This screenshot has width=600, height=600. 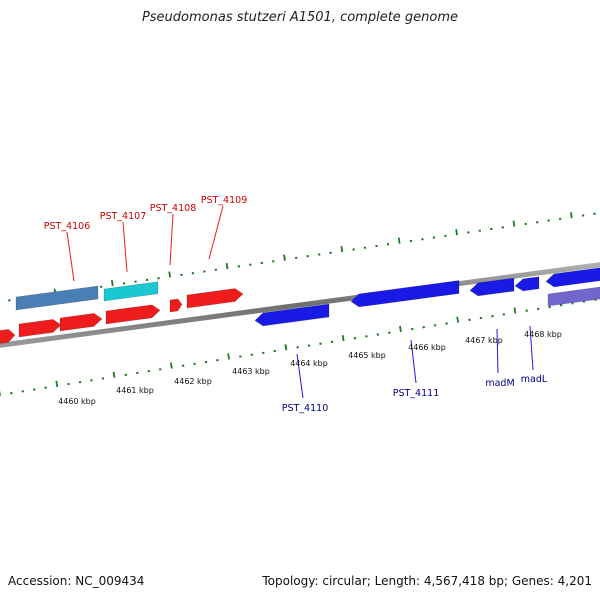 What do you see at coordinates (543, 334) in the screenshot?
I see `kbp-label: 4468 kbp` at bounding box center [543, 334].